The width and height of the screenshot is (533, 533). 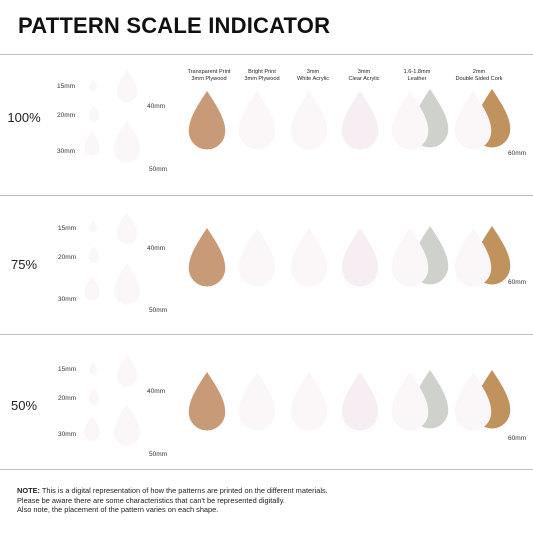 I want to click on divider-top, so click(x=266, y=54).